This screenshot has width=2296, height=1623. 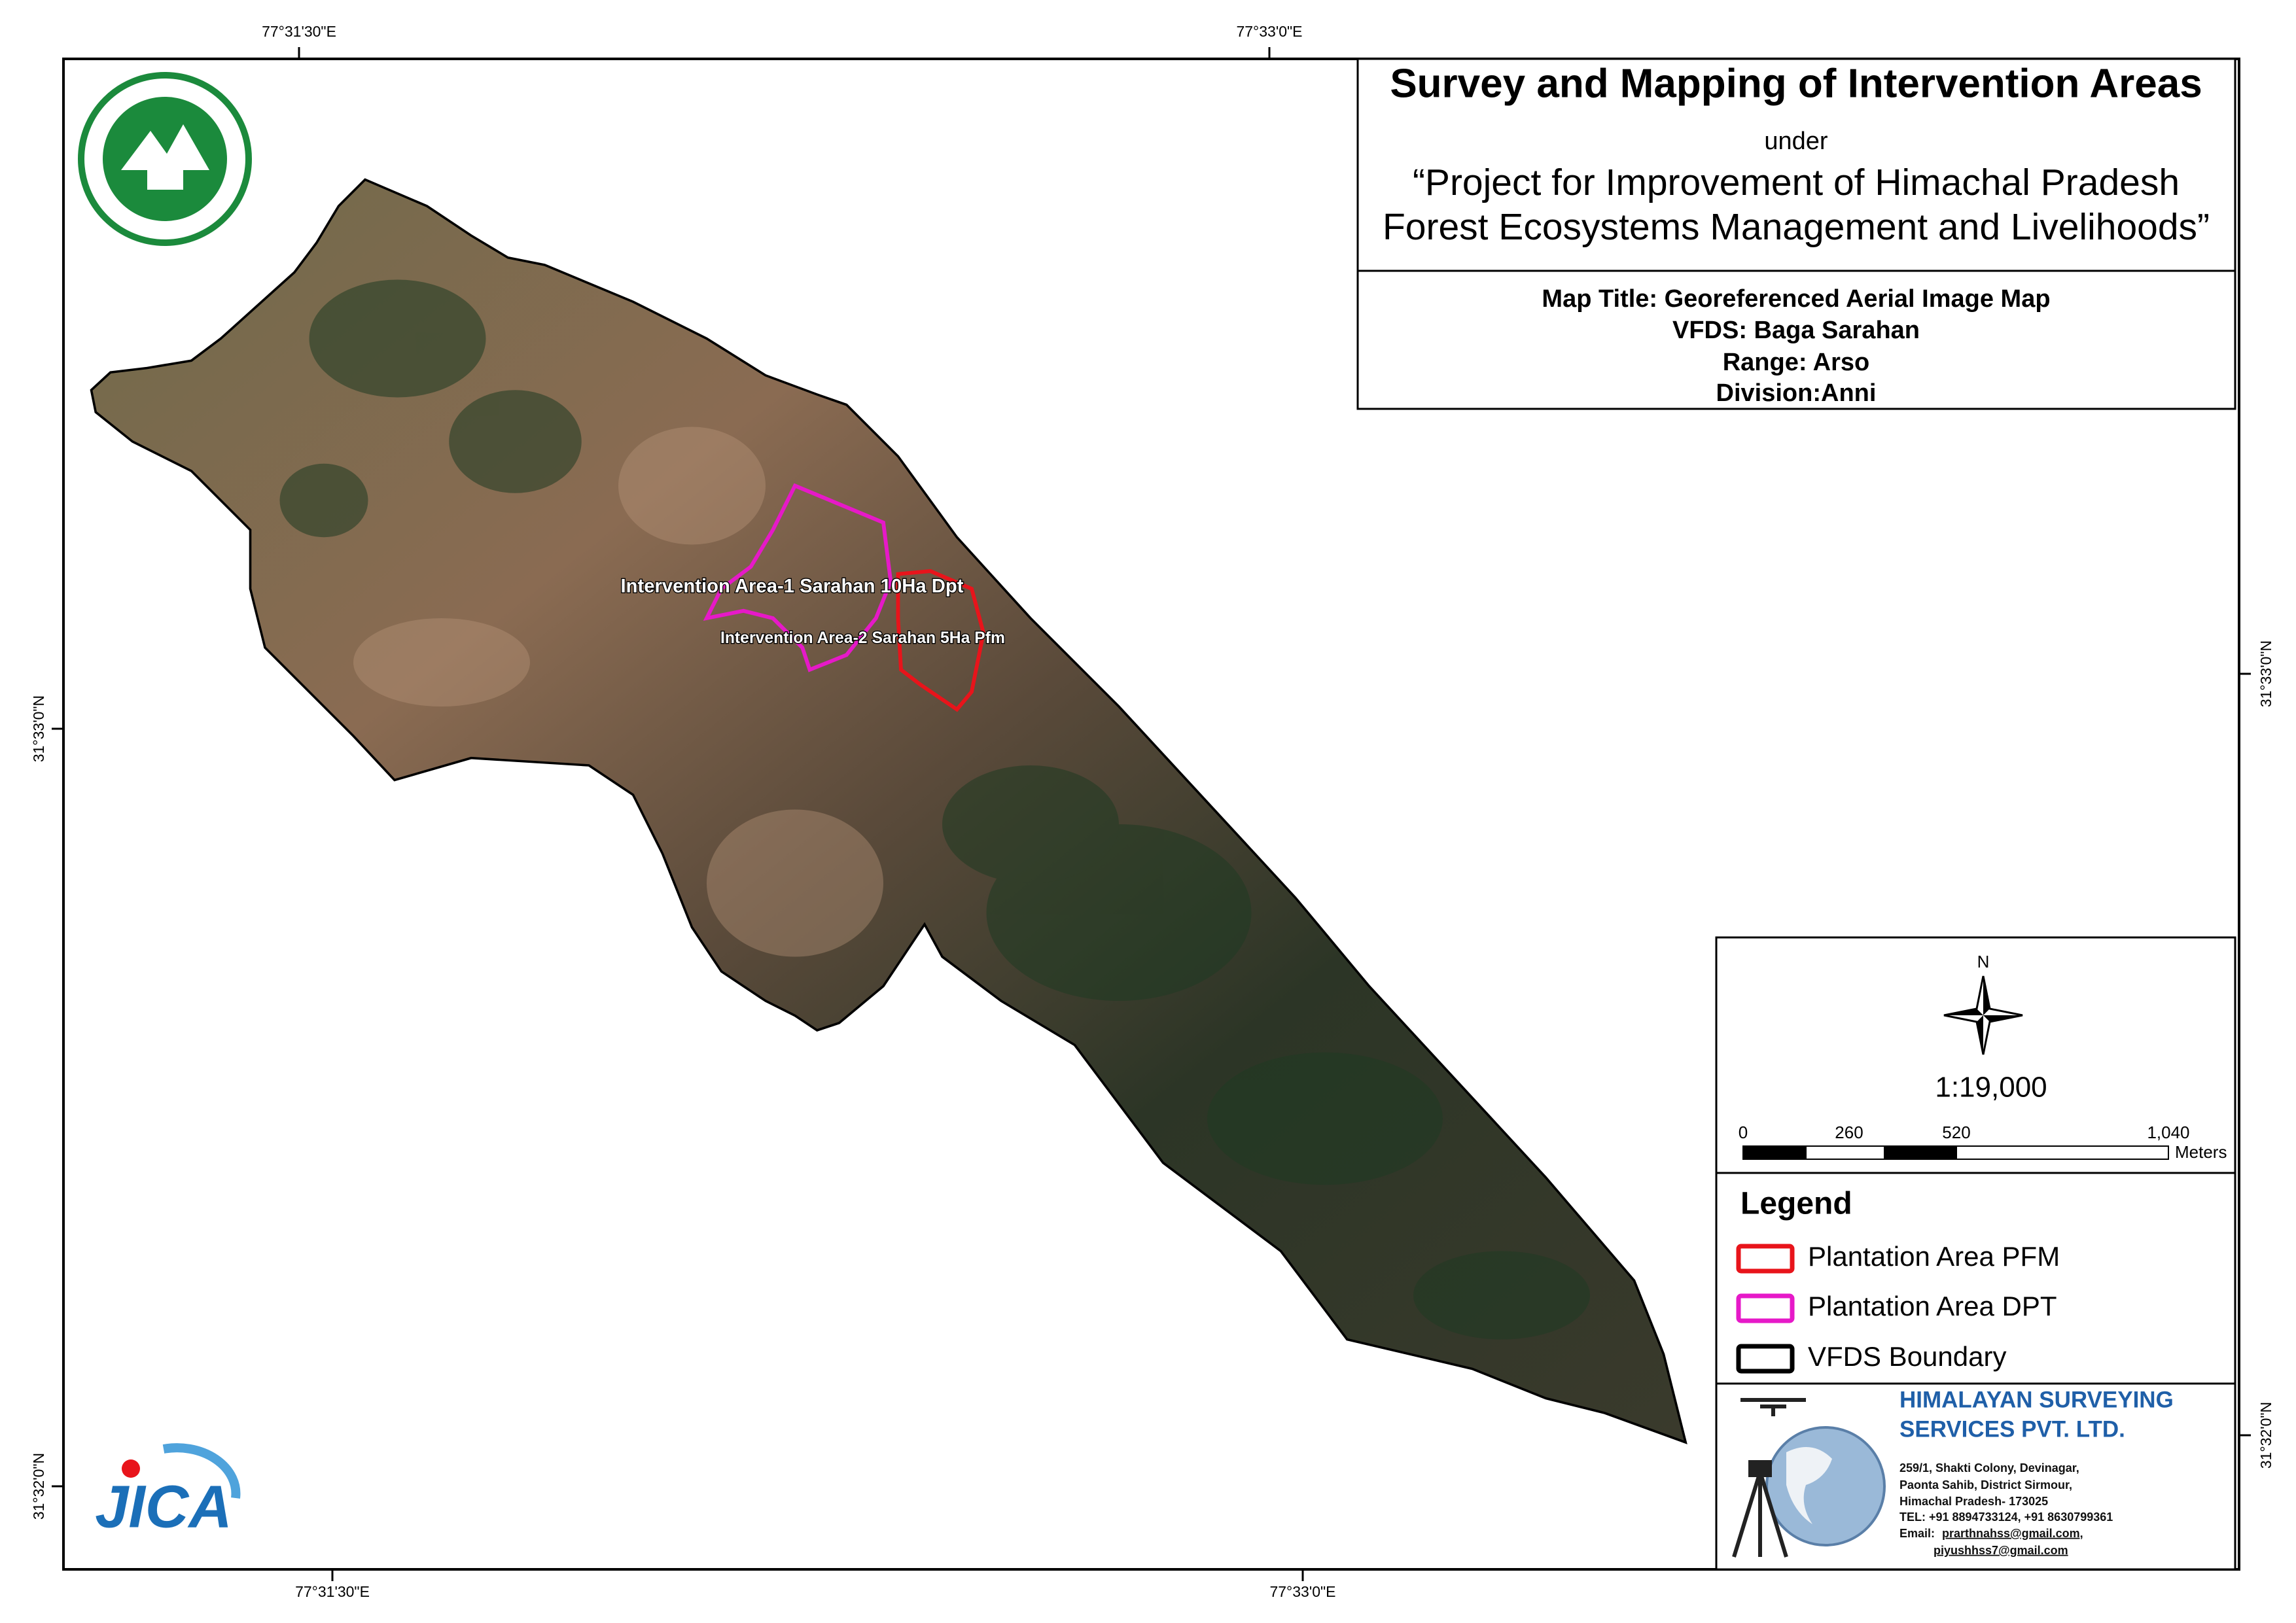 What do you see at coordinates (1809, 1478) in the screenshot?
I see `company-logo` at bounding box center [1809, 1478].